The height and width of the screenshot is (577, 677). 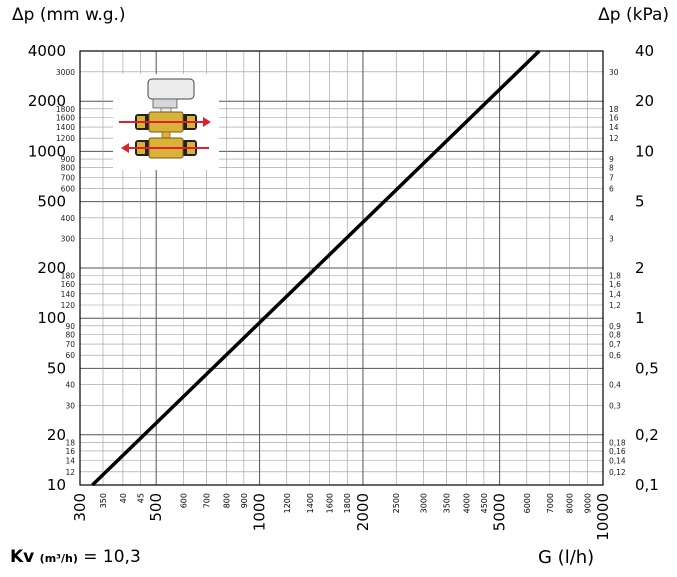 I want to click on x-tick-label: 2000, so click(x=363, y=512).